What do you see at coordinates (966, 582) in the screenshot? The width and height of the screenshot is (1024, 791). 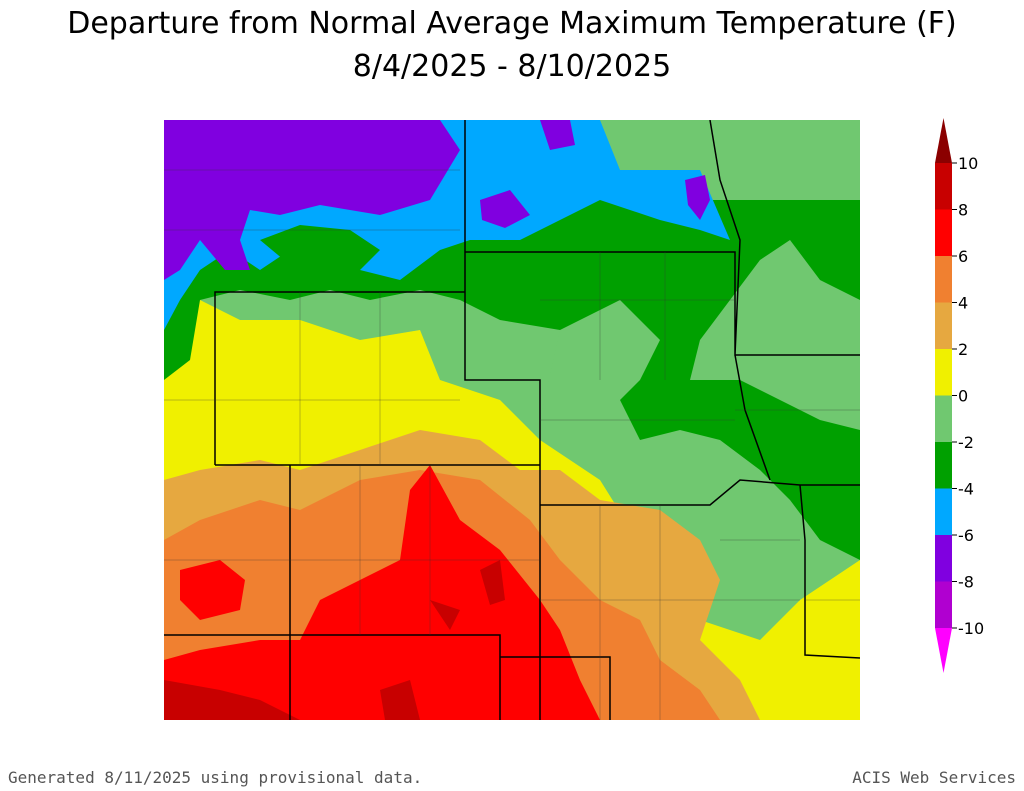 I see `colorbar-label: -8` at bounding box center [966, 582].